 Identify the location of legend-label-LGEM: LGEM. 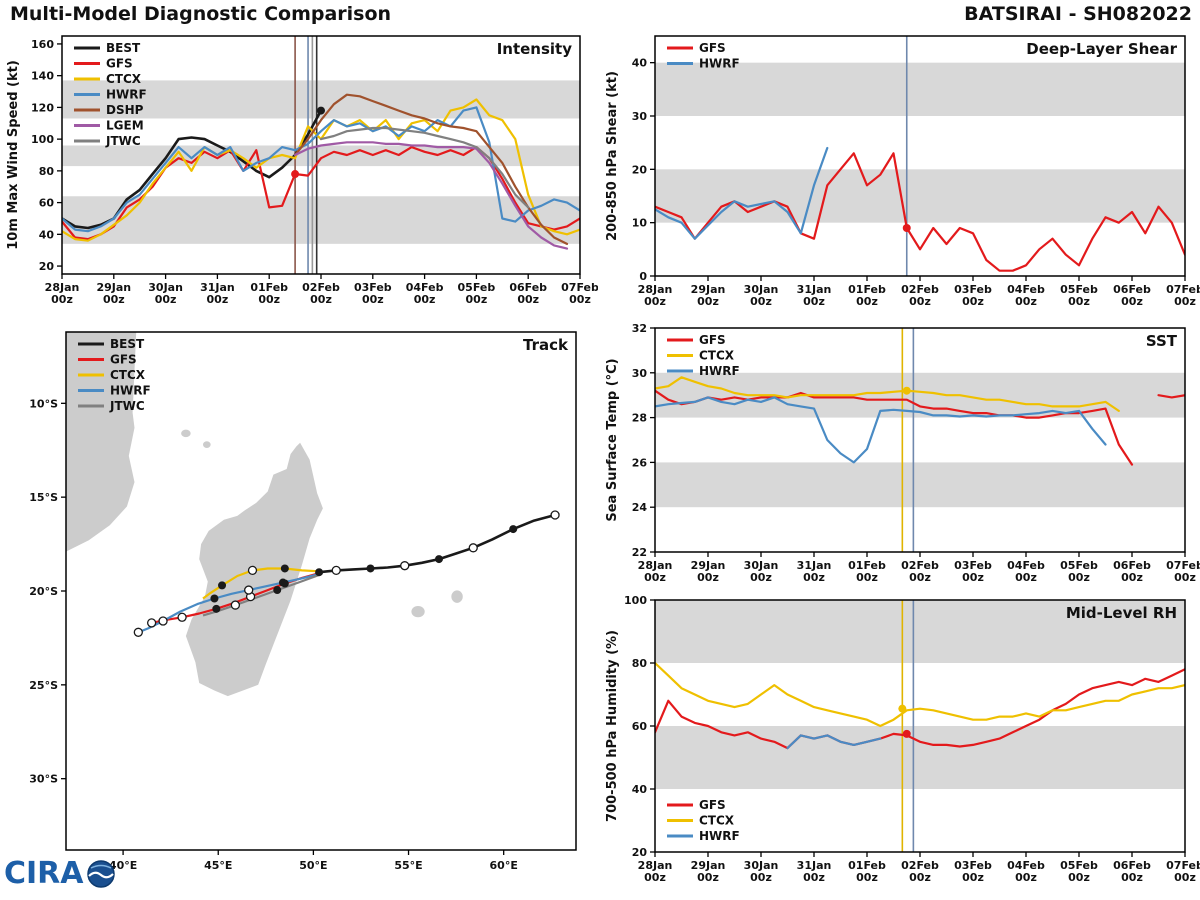
(125, 126).